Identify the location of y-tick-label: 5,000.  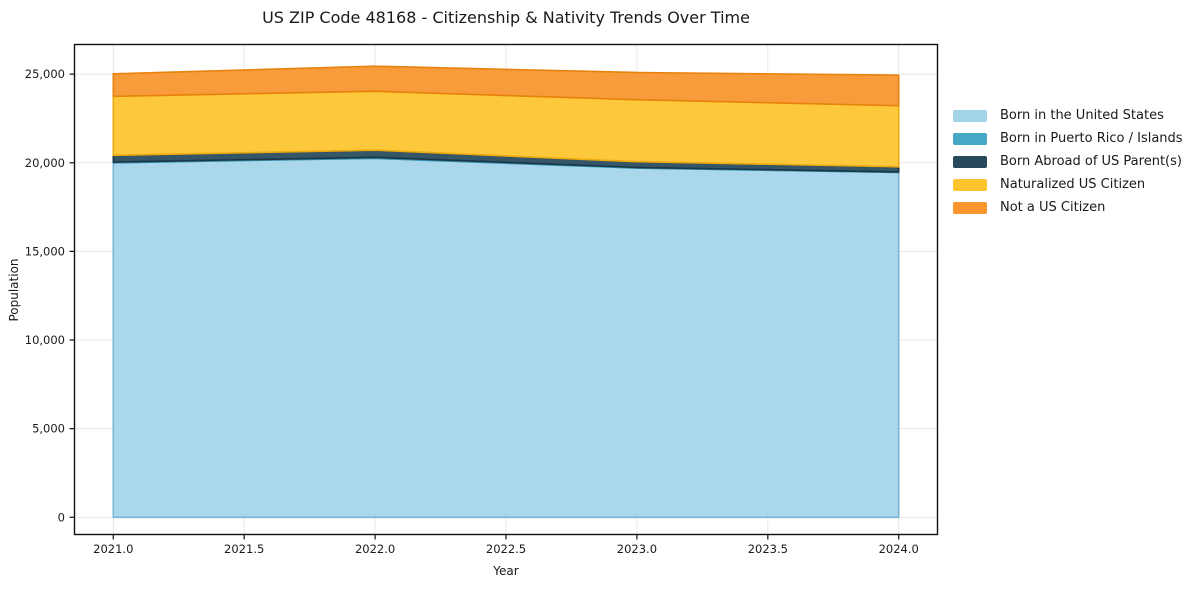
(48, 429).